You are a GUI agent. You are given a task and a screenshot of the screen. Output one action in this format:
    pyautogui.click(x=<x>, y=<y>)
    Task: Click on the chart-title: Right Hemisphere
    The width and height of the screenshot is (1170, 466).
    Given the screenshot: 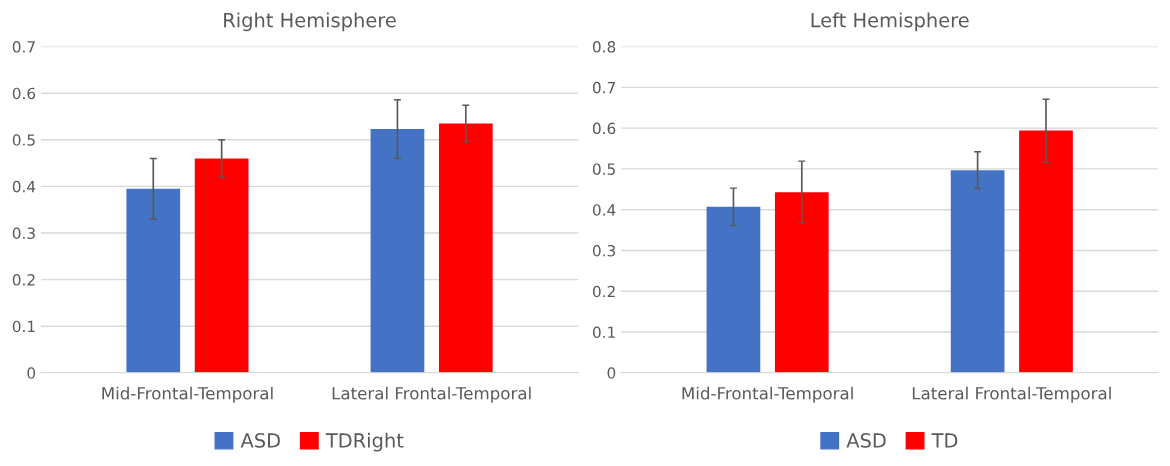 What is the action you would take?
    pyautogui.click(x=310, y=22)
    